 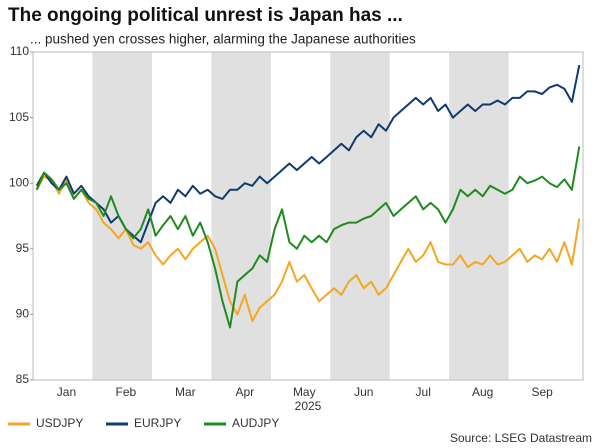 What do you see at coordinates (19, 182) in the screenshot?
I see `y-tick-label: 100` at bounding box center [19, 182].